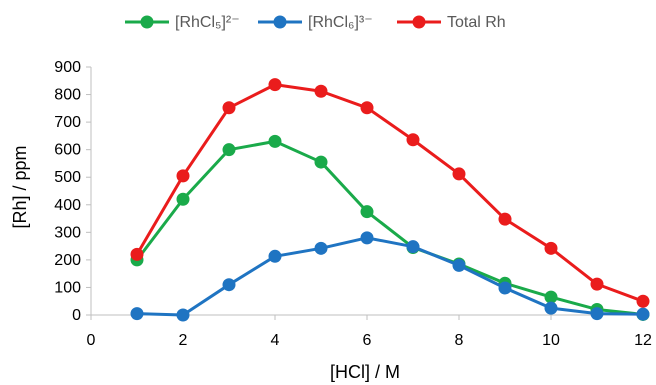 The width and height of the screenshot is (656, 385). I want to click on y-tick-label: 200, so click(67, 260).